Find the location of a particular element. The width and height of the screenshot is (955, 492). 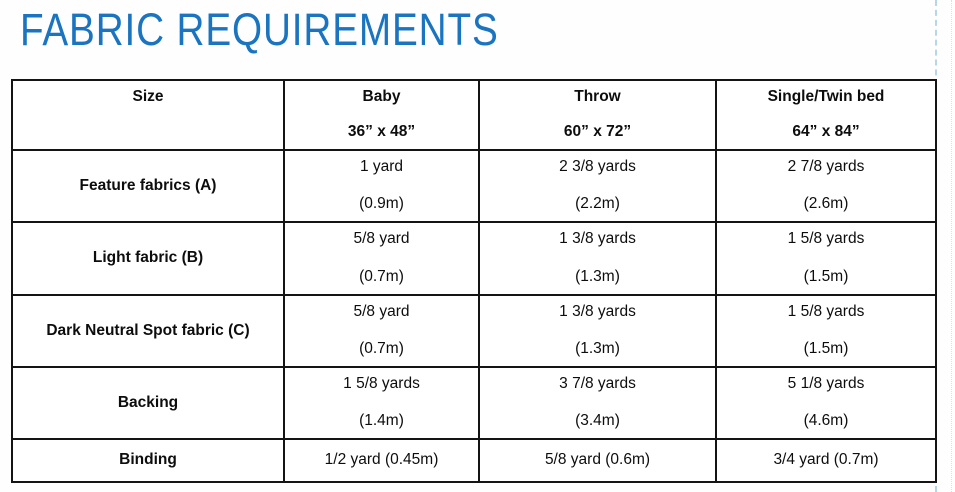

row-label-text: Binding is located at coordinates (148, 460).